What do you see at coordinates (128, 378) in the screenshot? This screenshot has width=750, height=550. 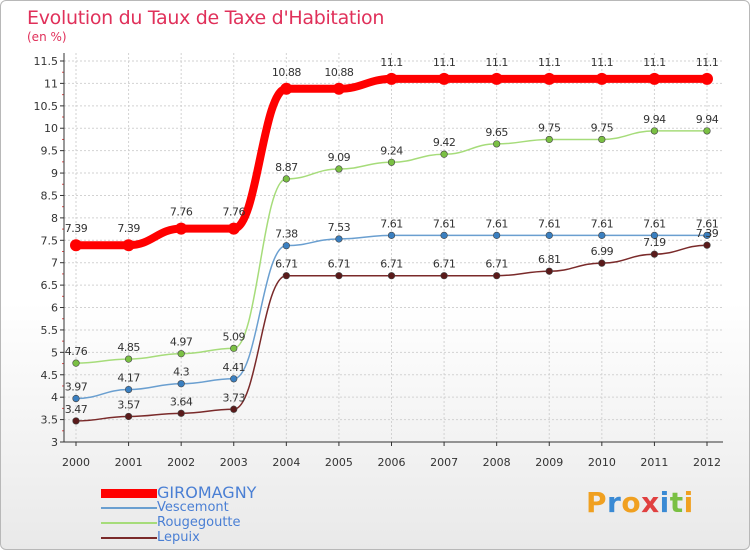 I see `data-label: 4.17` at bounding box center [128, 378].